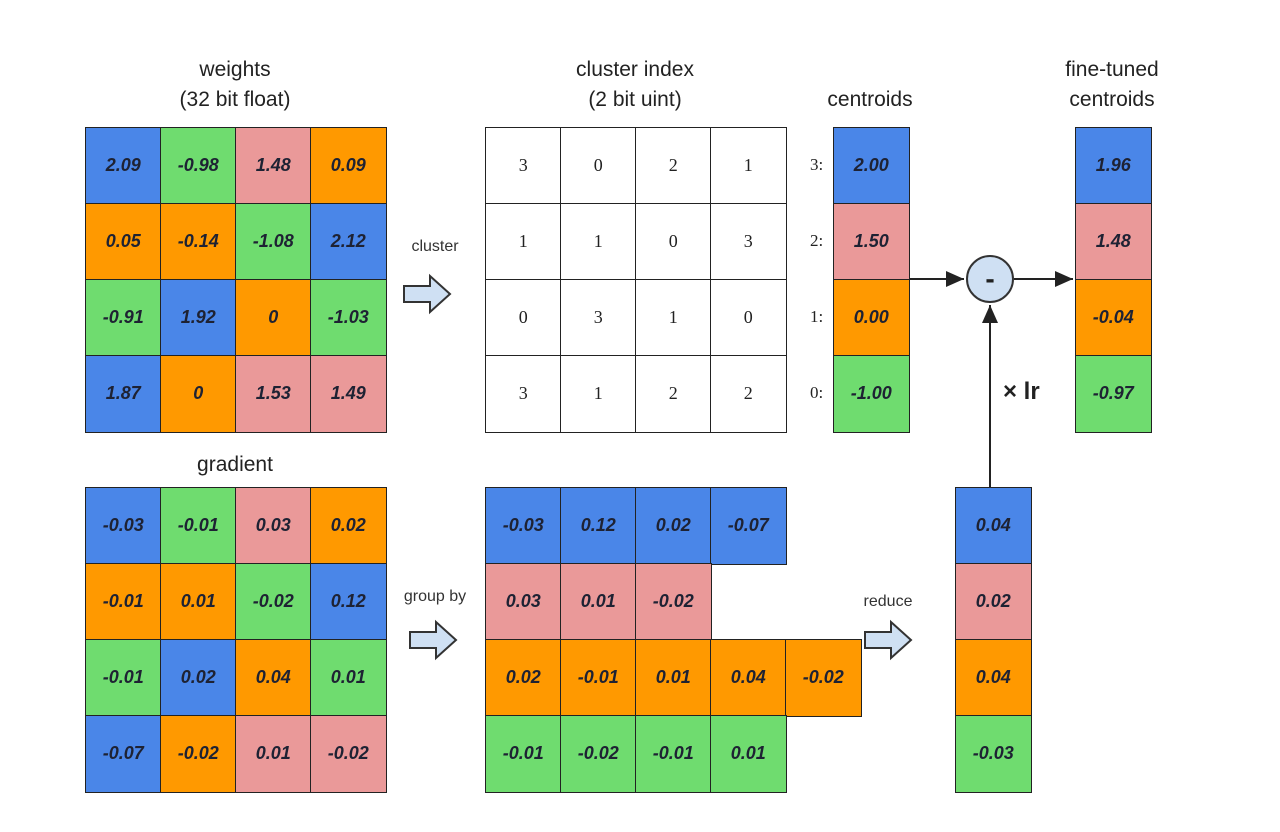 The image size is (1280, 832). What do you see at coordinates (123, 394) in the screenshot?
I see `weight-cell: 1.87` at bounding box center [123, 394].